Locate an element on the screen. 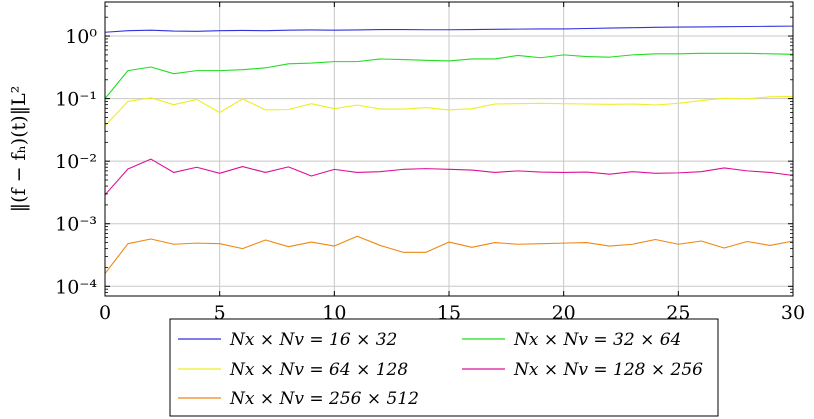 The height and width of the screenshot is (419, 814). y-tick-label: 10⁰ is located at coordinates (81, 37).